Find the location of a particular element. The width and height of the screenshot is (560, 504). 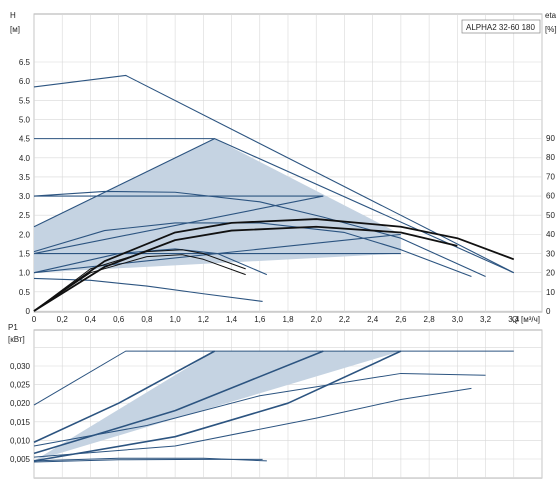

top-y-label: H is located at coordinates (13, 15).